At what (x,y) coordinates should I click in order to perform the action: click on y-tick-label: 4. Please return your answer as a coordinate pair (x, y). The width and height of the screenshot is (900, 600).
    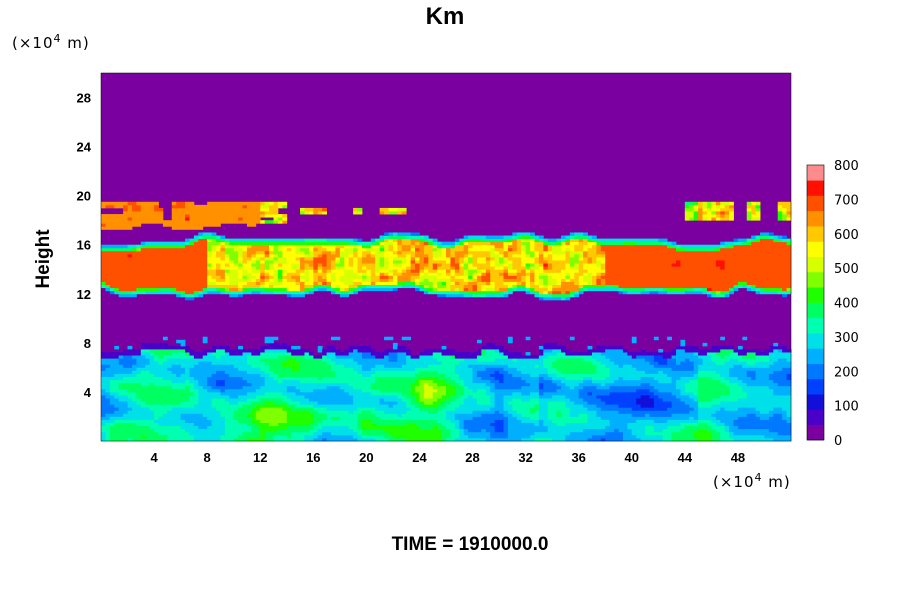
    Looking at the image, I should click on (88, 392).